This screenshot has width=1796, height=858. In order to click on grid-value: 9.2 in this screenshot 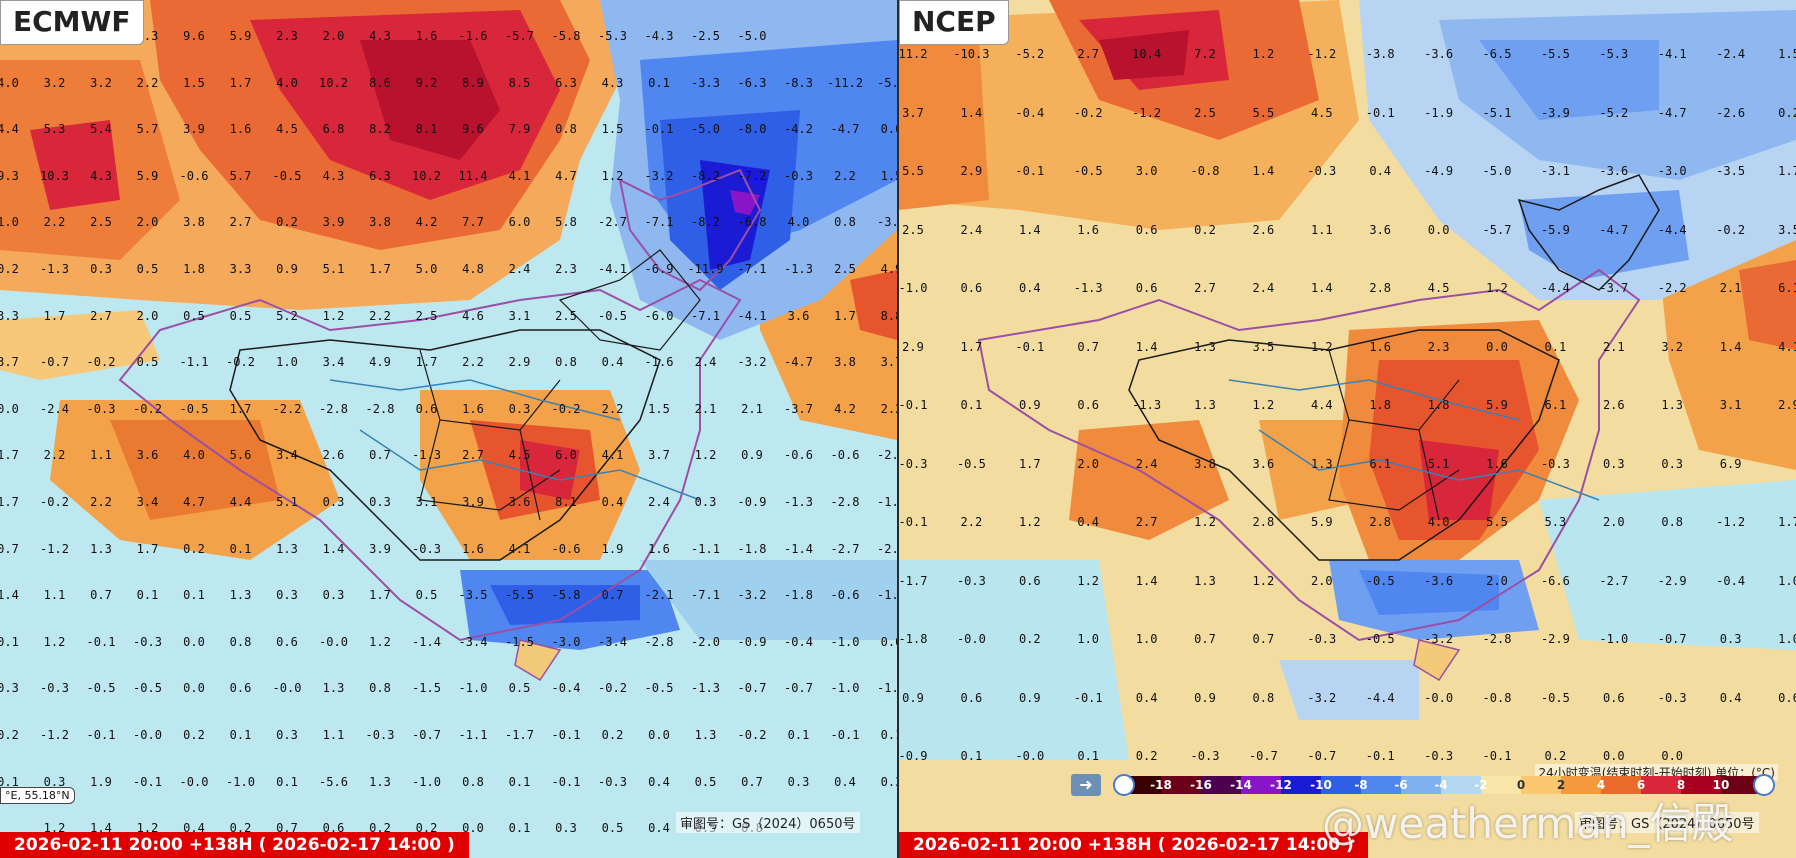, I will do `click(426, 82)`.